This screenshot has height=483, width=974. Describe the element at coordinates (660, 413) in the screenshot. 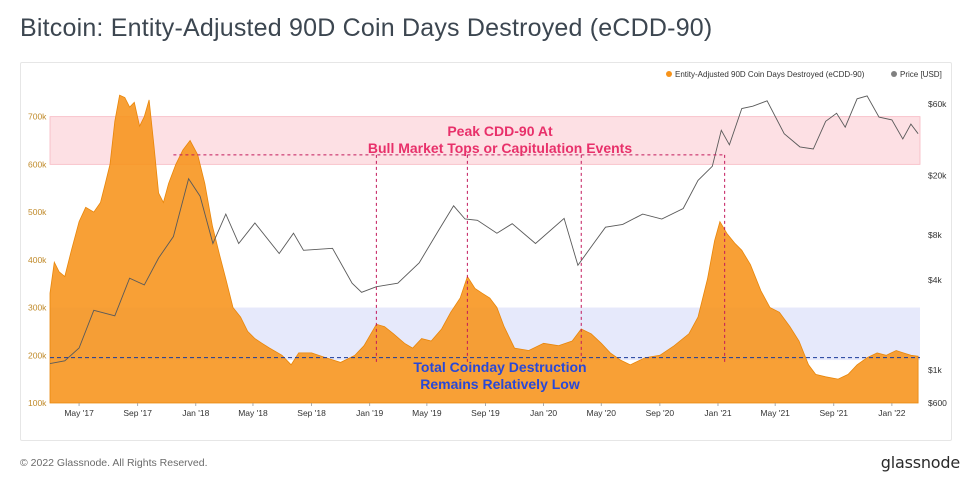

I see `x-tick-label: Sep '20` at that location.